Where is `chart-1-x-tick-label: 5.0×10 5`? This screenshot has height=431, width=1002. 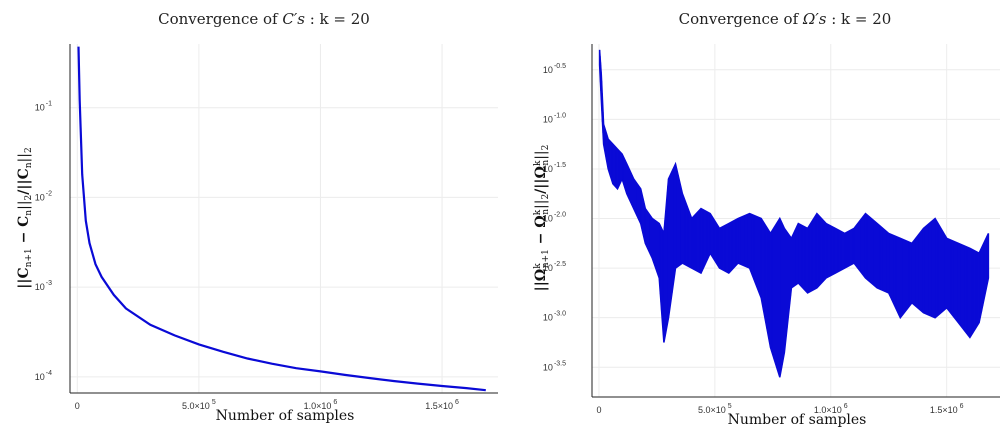
chart-1-x-tick-label: 5.0×10 5 is located at coordinates (199, 405).